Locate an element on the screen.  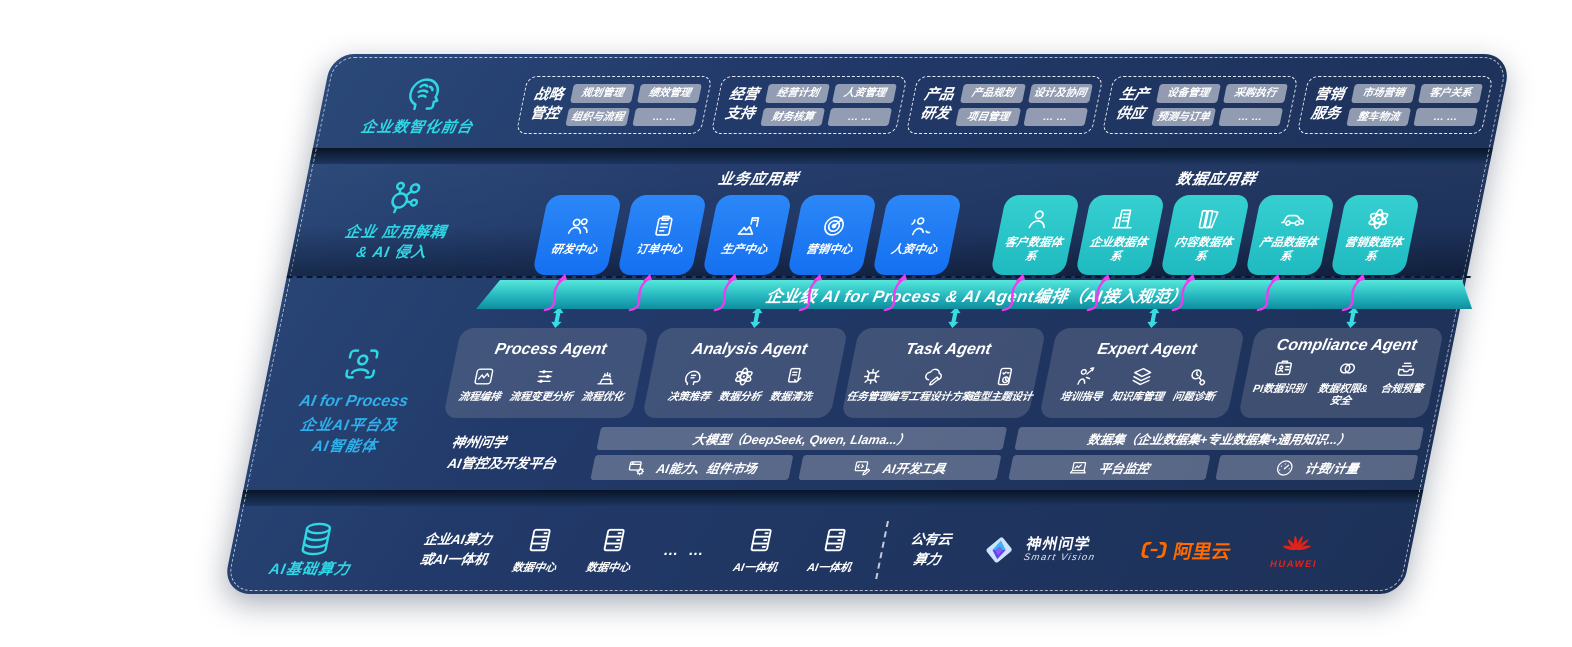
capability: 知识库管理 is located at coordinates (1140, 384).